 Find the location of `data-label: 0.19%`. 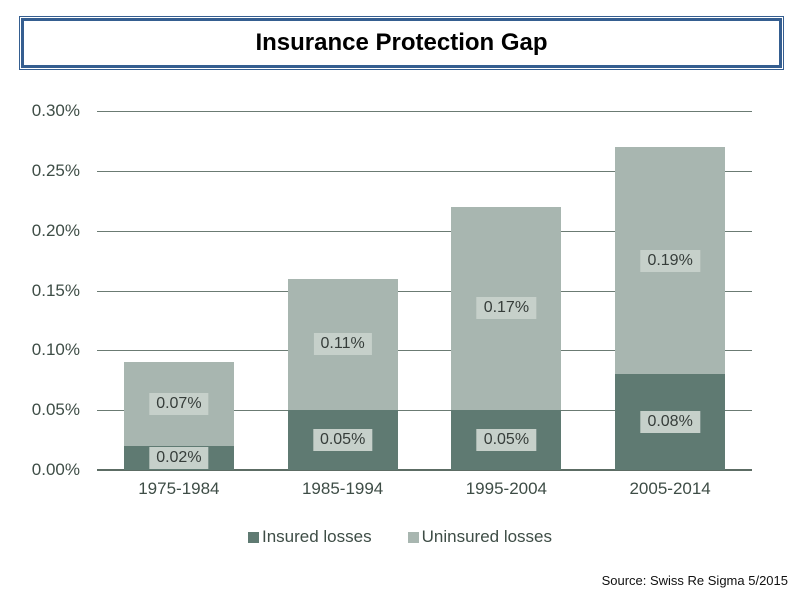

data-label: 0.19% is located at coordinates (670, 260).